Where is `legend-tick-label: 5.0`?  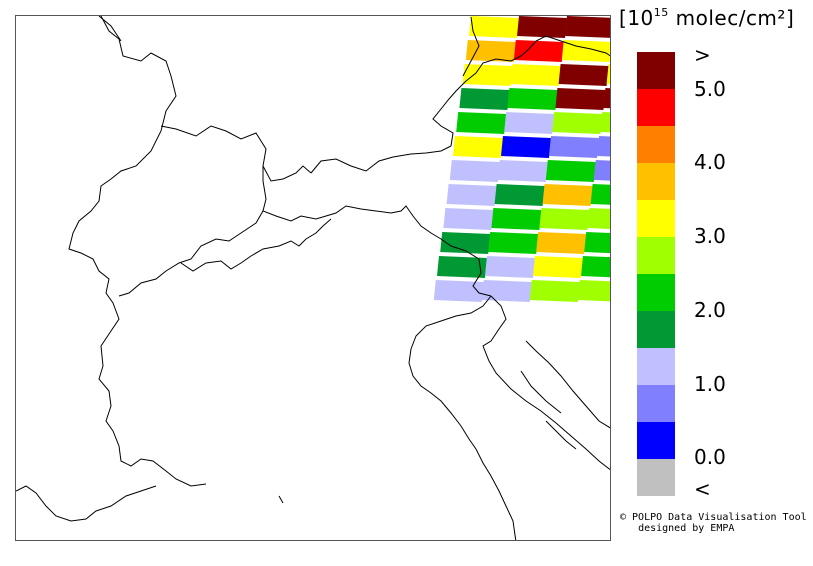 legend-tick-label: 5.0 is located at coordinates (710, 89).